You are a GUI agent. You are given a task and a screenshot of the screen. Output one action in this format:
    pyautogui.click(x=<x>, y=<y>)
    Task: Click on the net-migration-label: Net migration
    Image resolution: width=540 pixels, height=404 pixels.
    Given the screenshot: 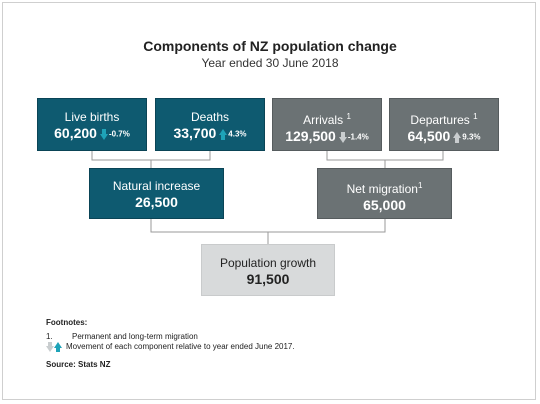 What is the action you would take?
    pyautogui.click(x=382, y=189)
    